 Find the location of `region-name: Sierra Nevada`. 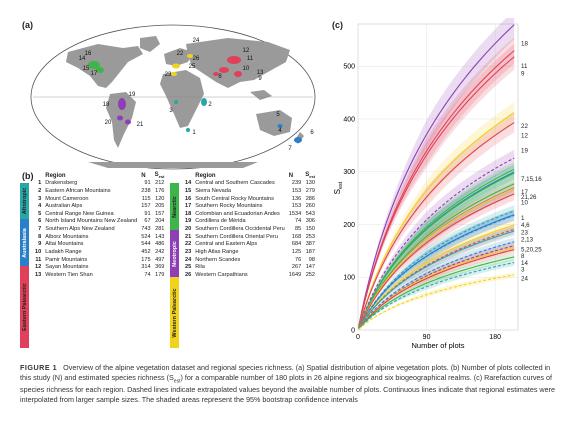

region-name: Sierra Nevada is located at coordinates (213, 190).